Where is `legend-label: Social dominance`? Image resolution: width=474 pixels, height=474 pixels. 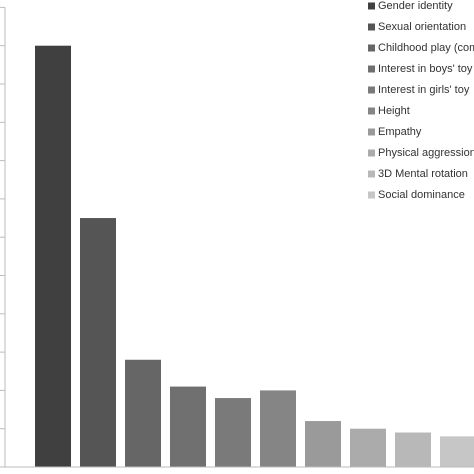 legend-label: Social dominance is located at coordinates (421, 195).